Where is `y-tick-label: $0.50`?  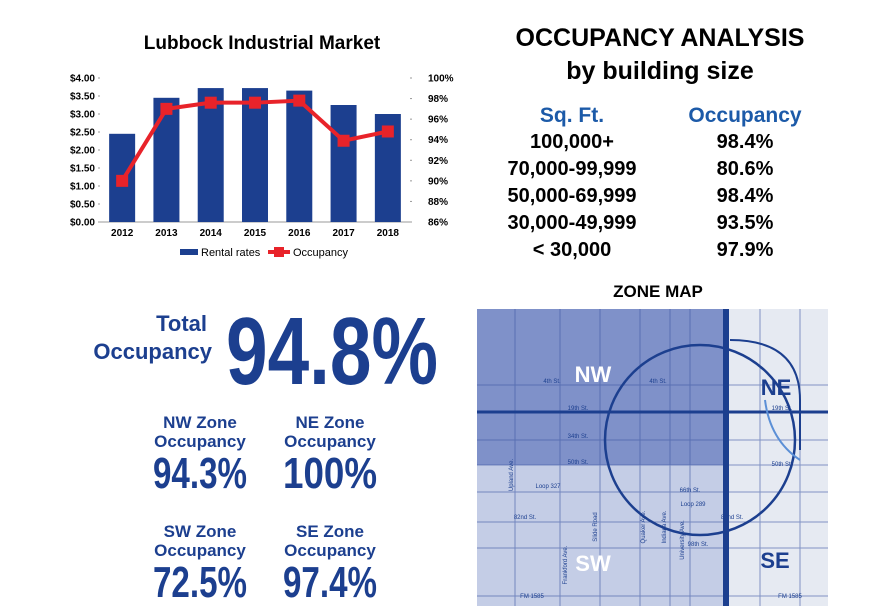
y-tick-label: $0.50 is located at coordinates (82, 205).